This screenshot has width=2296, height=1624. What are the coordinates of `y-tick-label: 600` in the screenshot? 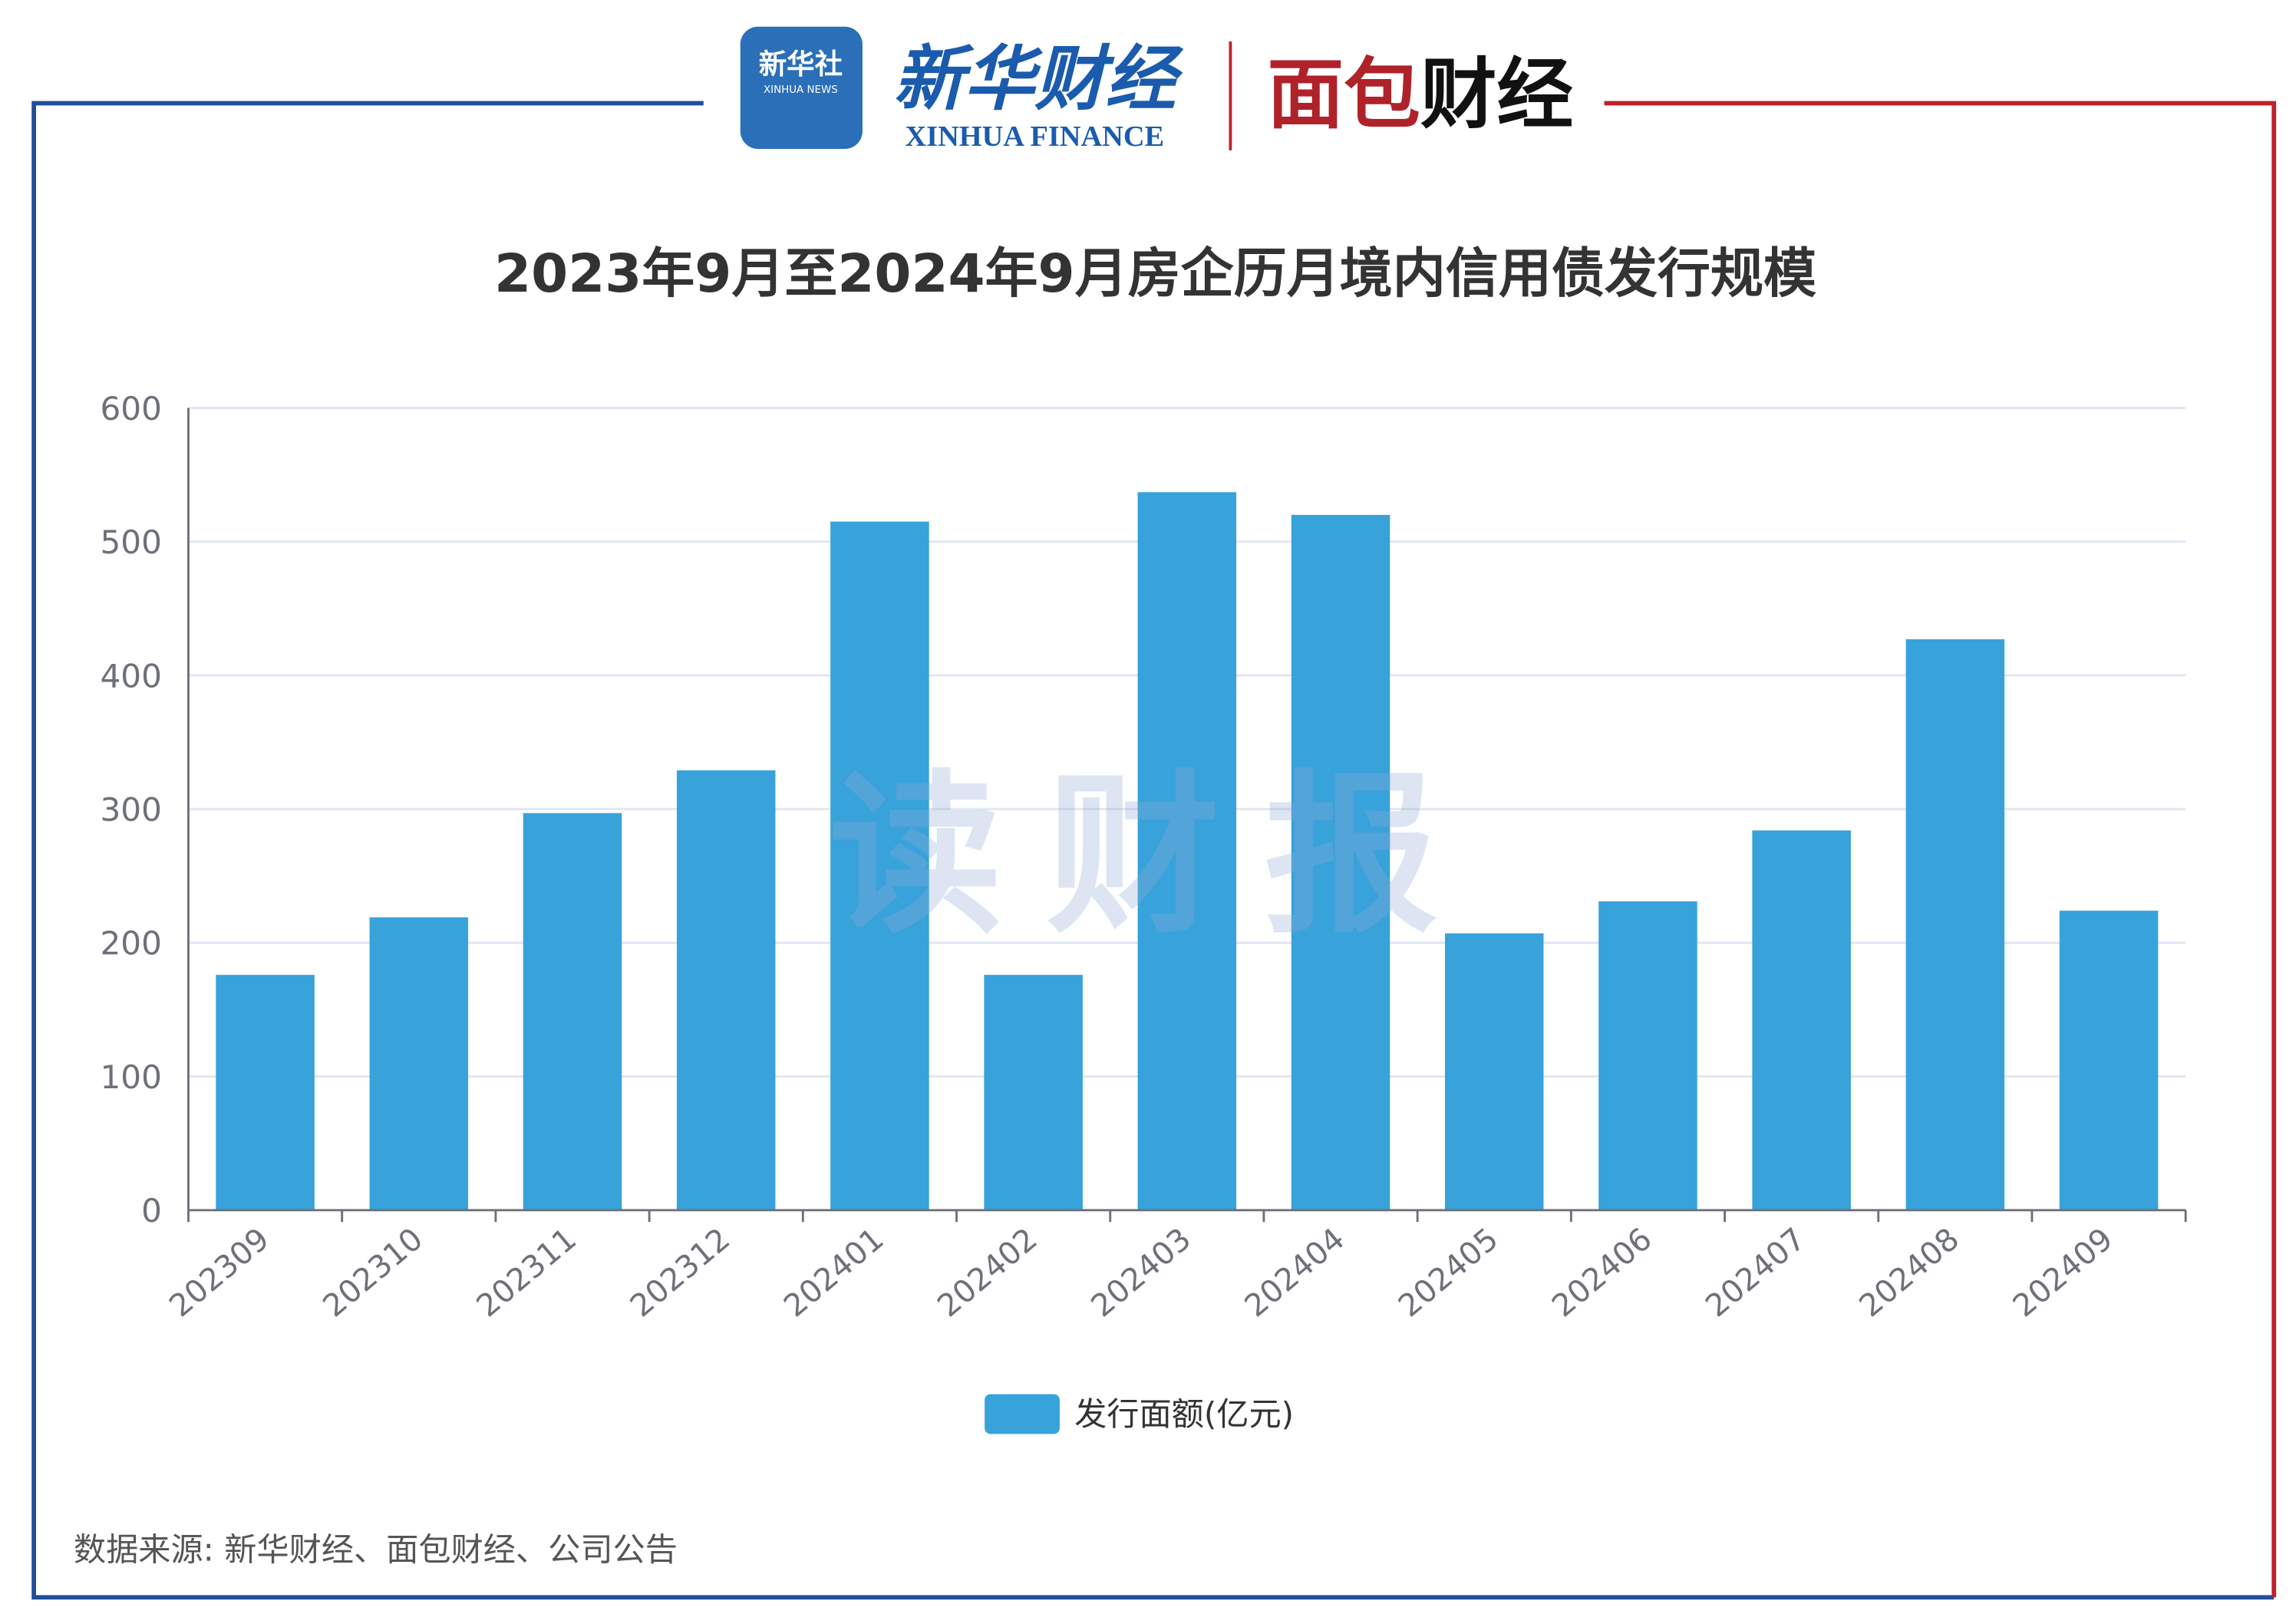 It's located at (131, 408).